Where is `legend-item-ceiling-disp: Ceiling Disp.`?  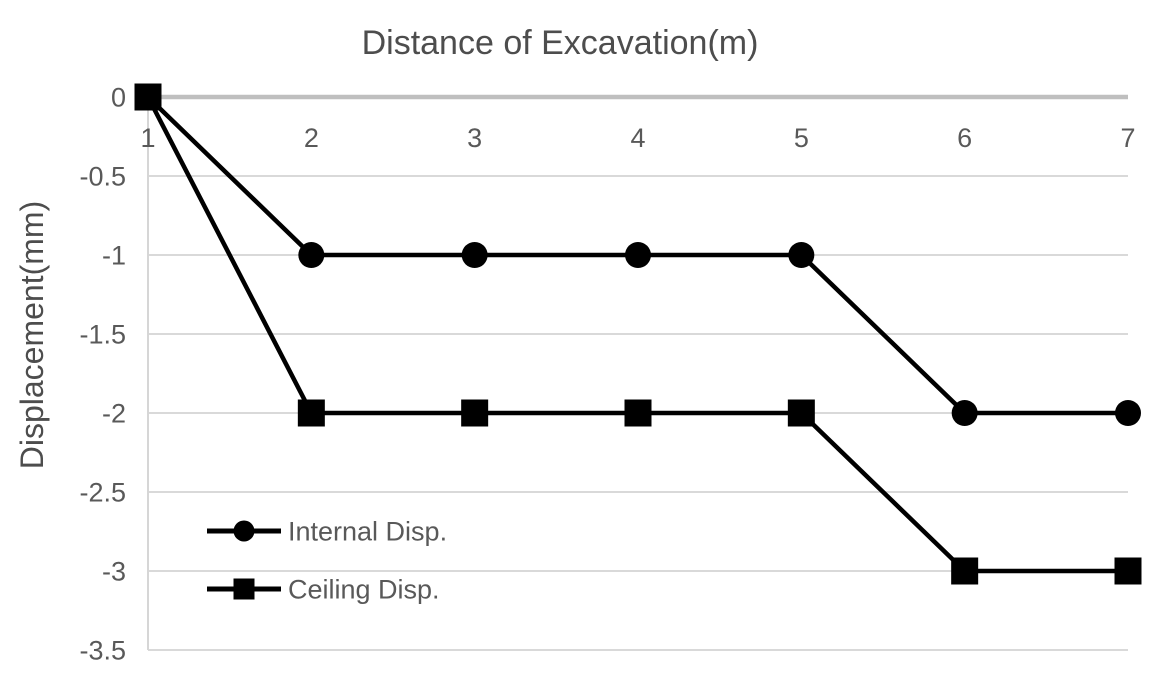 legend-item-ceiling-disp: Ceiling Disp. is located at coordinates (323, 590).